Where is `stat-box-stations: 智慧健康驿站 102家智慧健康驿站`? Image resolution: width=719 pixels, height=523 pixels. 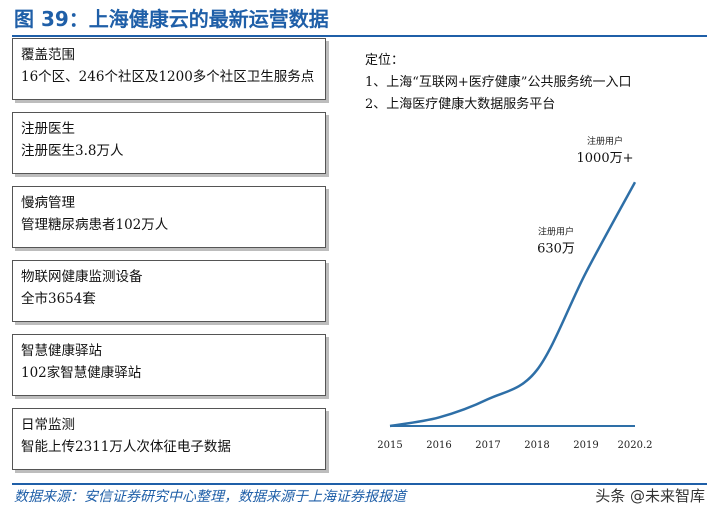 stat-box-stations: 智慧健康驿站 102家智慧健康驿站 is located at coordinates (169, 365).